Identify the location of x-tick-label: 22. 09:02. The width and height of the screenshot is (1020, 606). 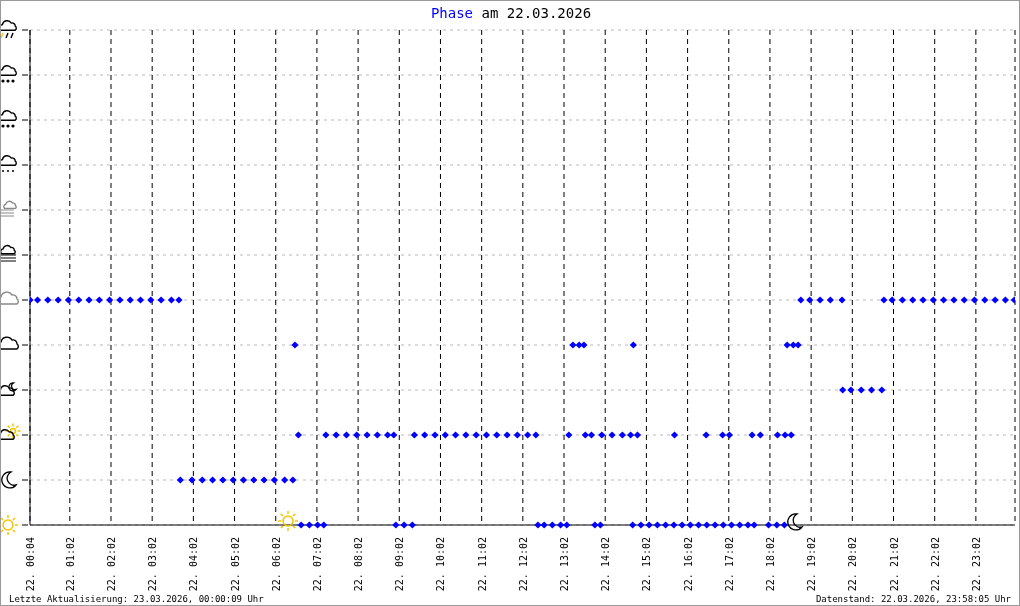
(400, 564).